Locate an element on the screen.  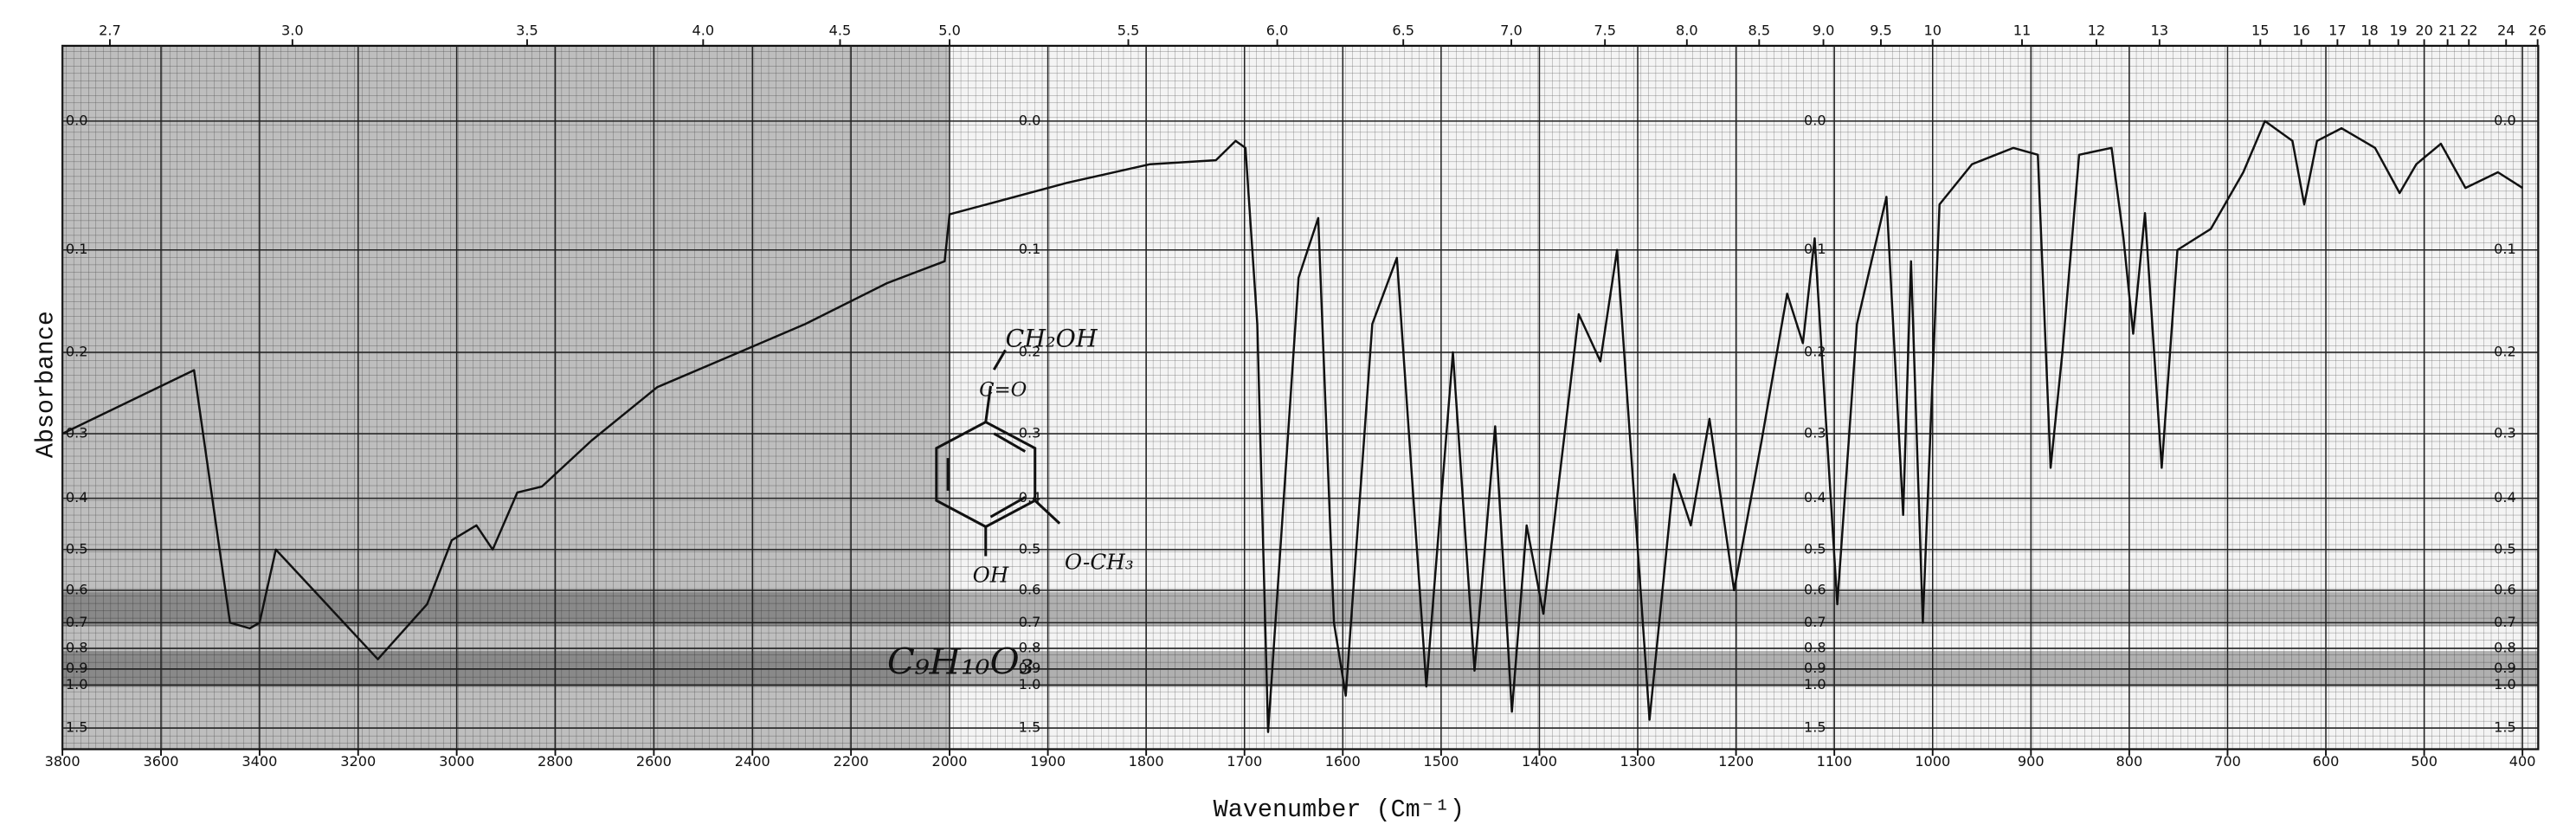
x2-tick-label: 8.0 is located at coordinates (1687, 30).